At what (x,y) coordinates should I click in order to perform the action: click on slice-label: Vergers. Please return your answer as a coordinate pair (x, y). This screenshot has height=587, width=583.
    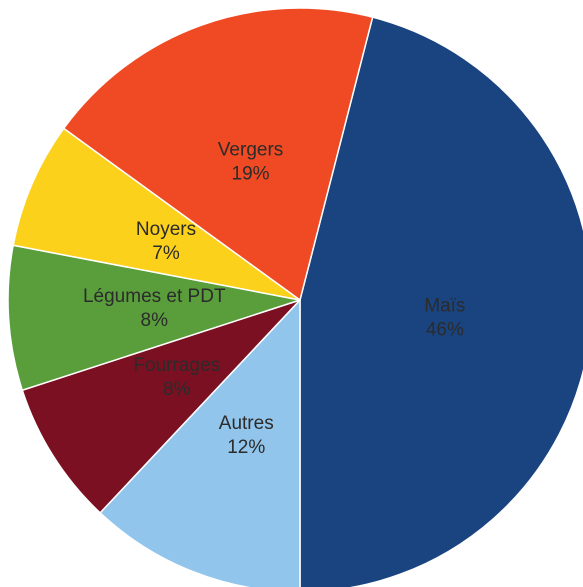
    Looking at the image, I should click on (250, 150).